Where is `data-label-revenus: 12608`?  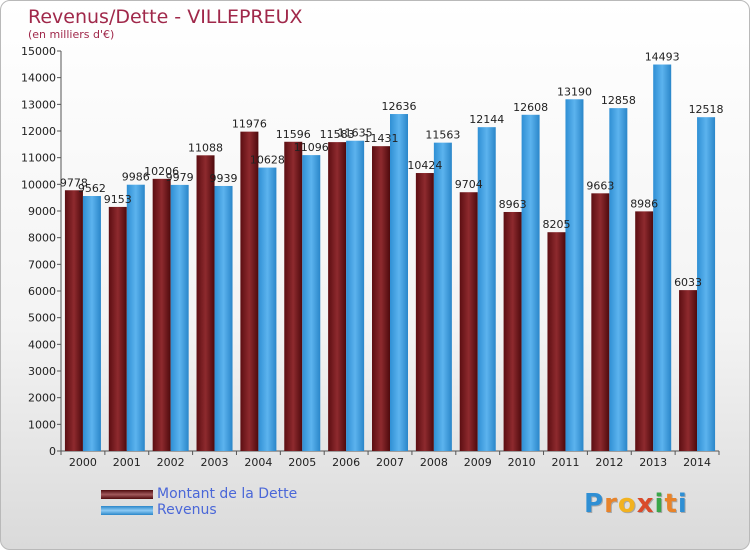
data-label-revenus: 12608 is located at coordinates (530, 107).